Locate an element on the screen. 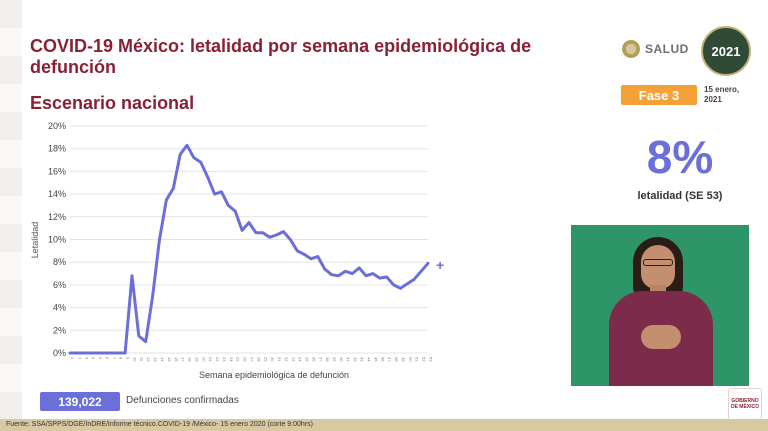 This screenshot has height=431, width=768. x-tick-label: 1 is located at coordinates (73, 358).